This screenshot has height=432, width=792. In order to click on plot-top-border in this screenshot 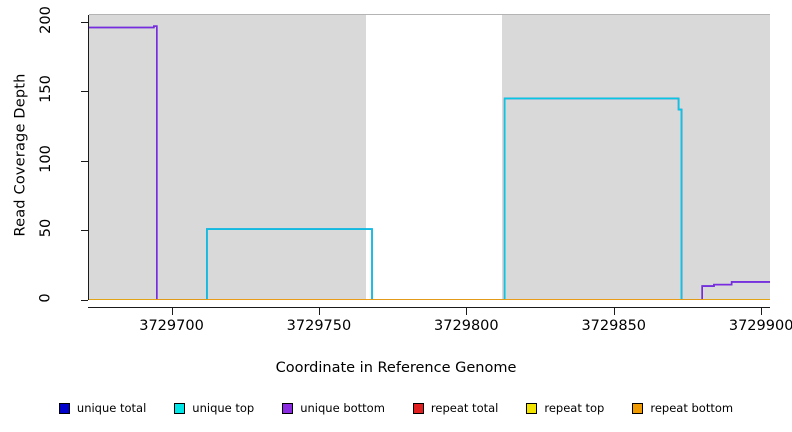, I will do `click(429, 14)`.